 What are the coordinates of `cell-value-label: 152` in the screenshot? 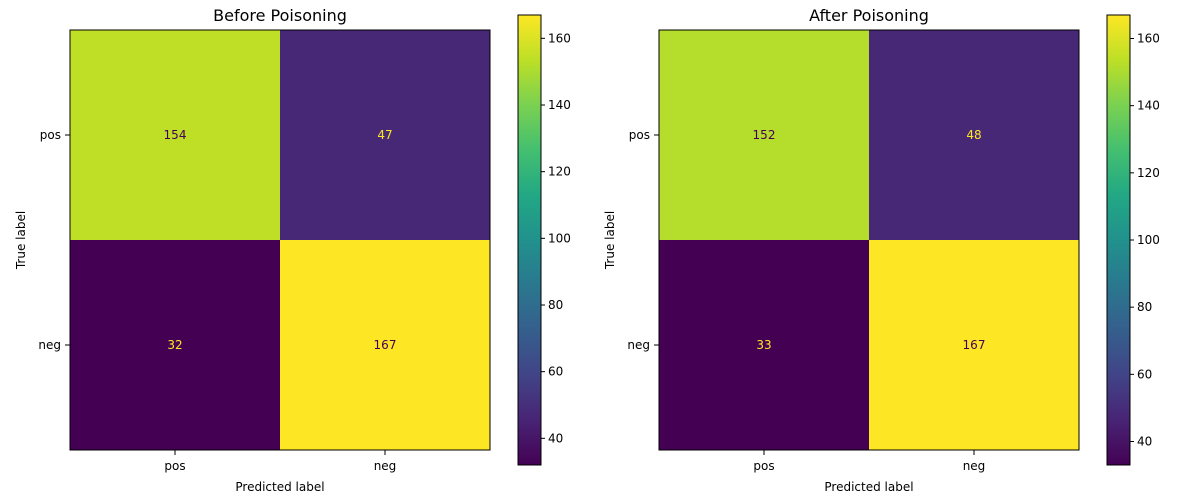 It's located at (764, 135).